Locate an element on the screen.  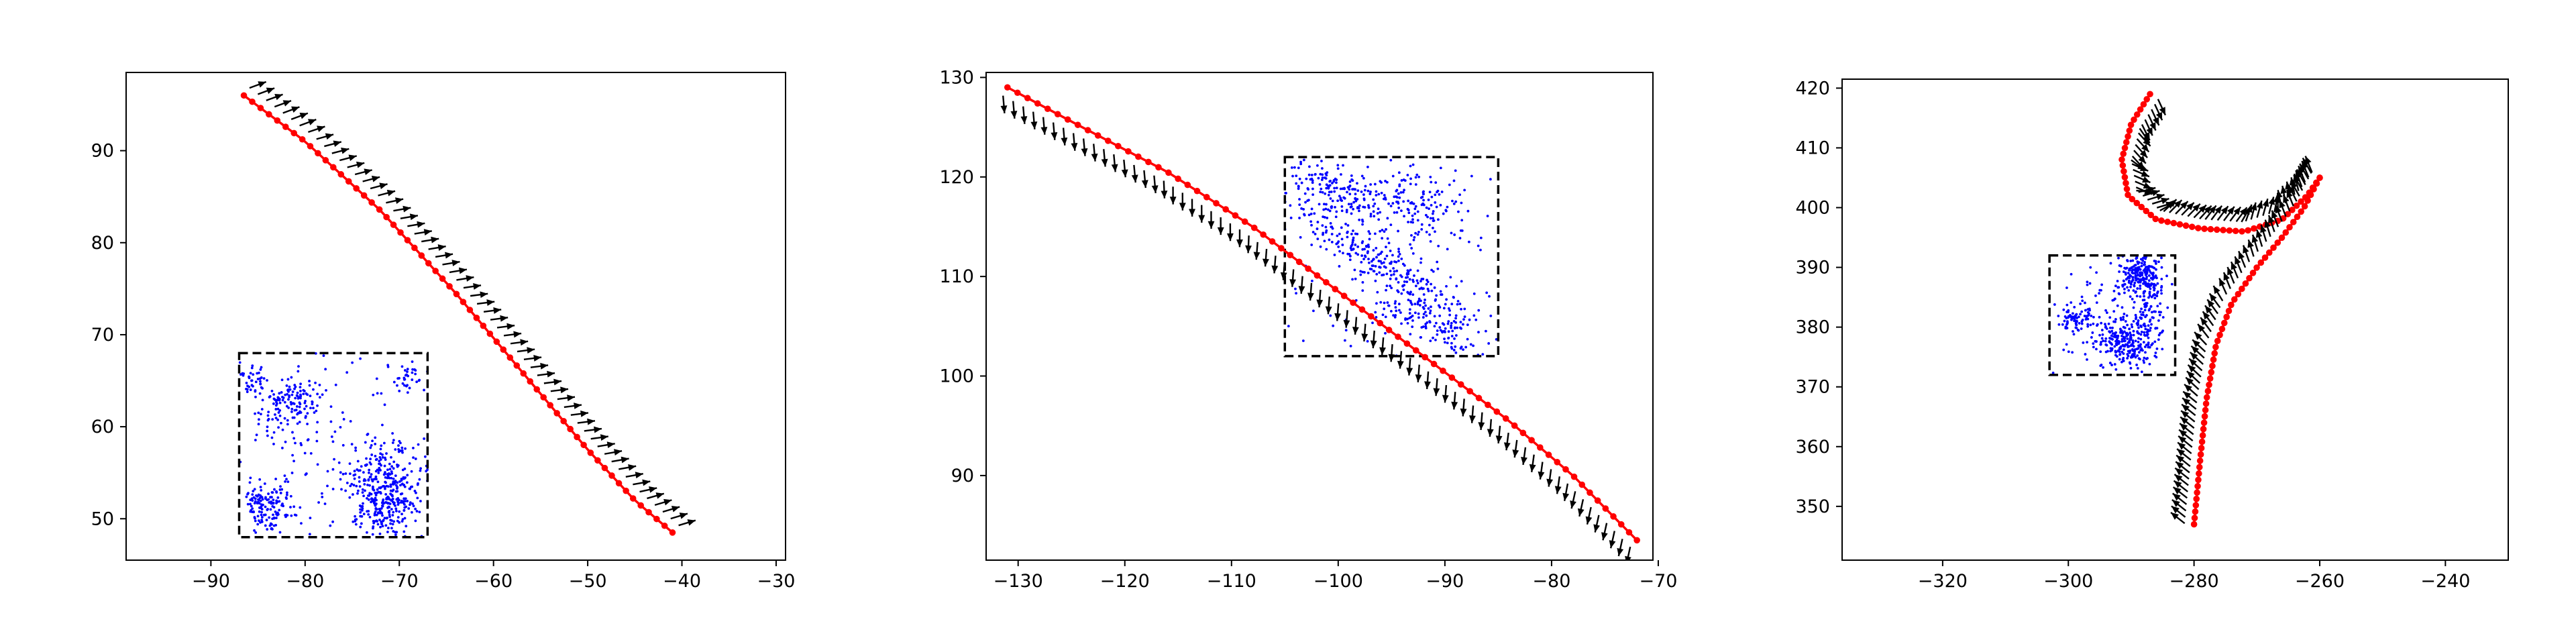
plot-area is located at coordinates (466, 309).